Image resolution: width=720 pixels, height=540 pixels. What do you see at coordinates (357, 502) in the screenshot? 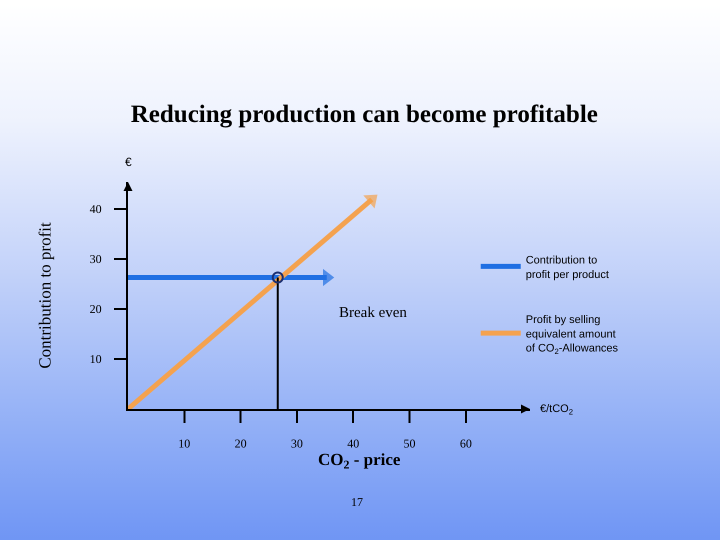
I see `text: 17` at bounding box center [357, 502].